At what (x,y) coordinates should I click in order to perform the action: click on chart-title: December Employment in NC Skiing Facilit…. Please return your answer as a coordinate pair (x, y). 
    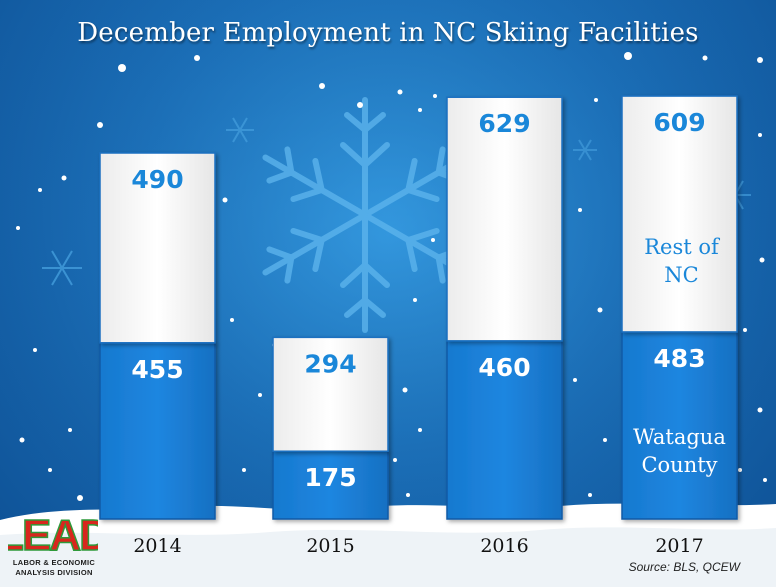
    Looking at the image, I should click on (388, 33).